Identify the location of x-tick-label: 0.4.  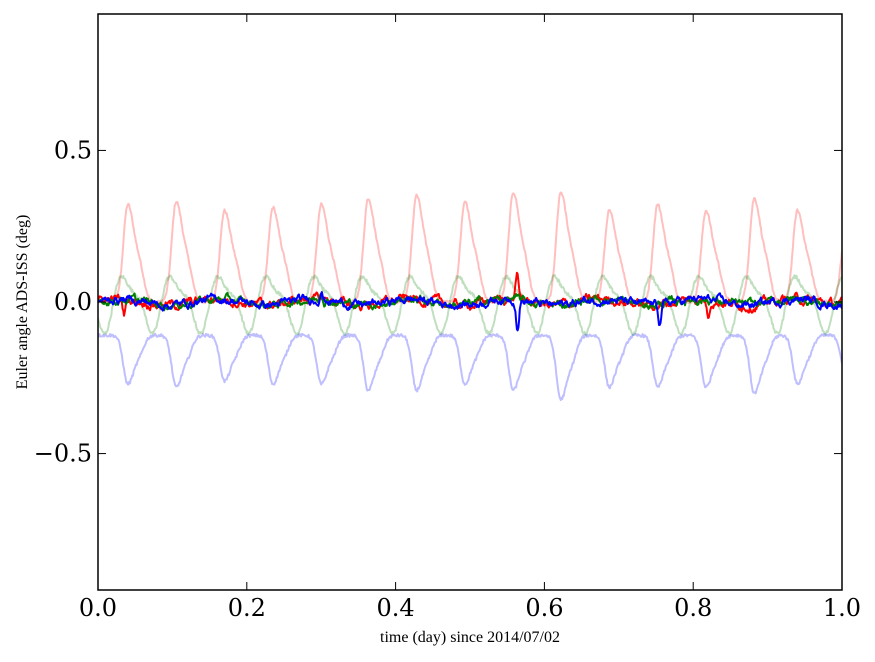
(396, 608).